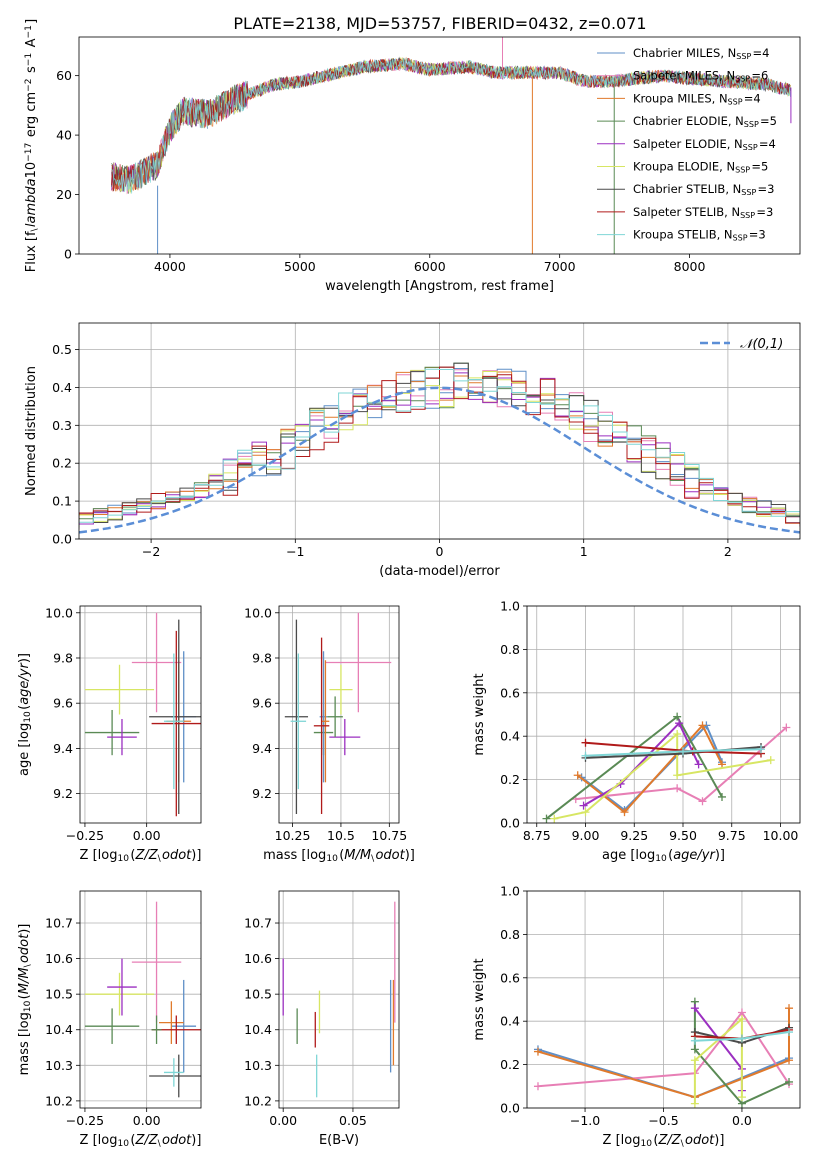 This screenshot has width=819, height=1170. I want to click on weight_vs_age-xlabel: age [log10 (age/yr)], so click(663, 856).